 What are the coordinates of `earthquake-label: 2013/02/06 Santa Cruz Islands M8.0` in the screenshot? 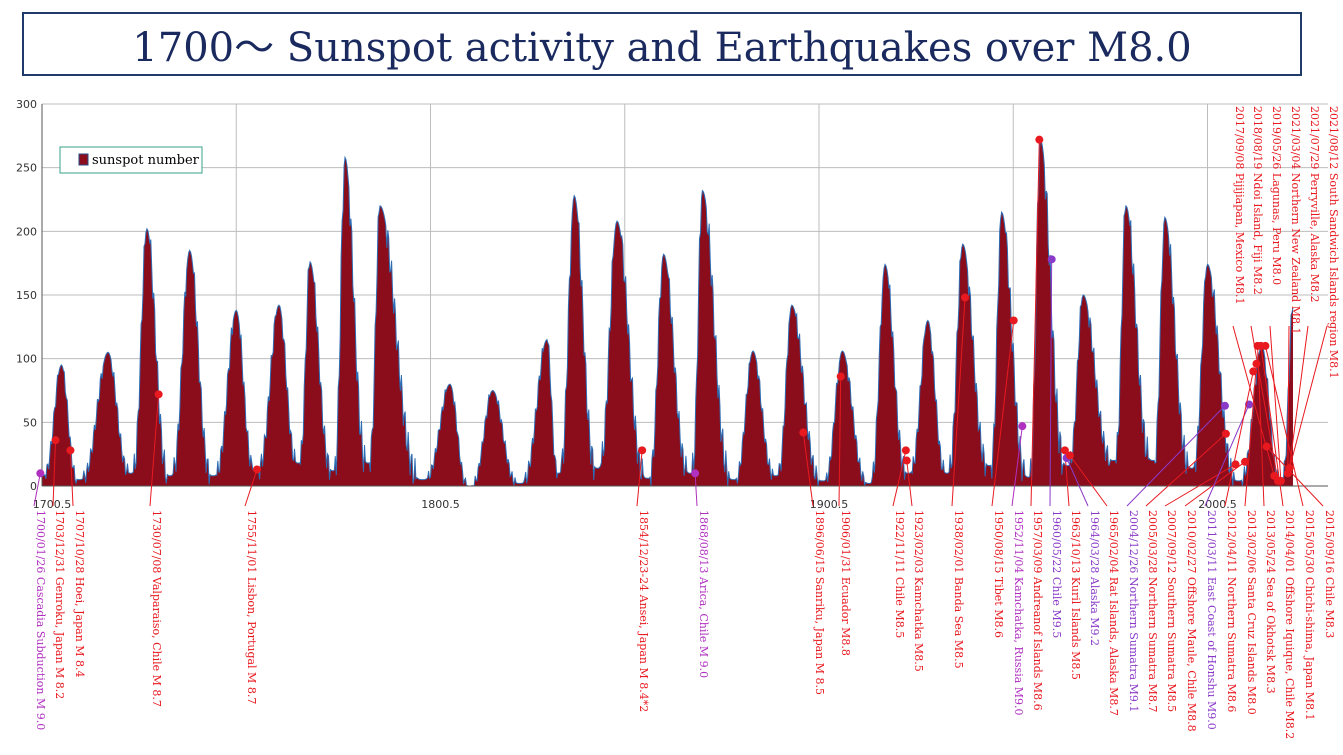 It's located at (1251, 612).